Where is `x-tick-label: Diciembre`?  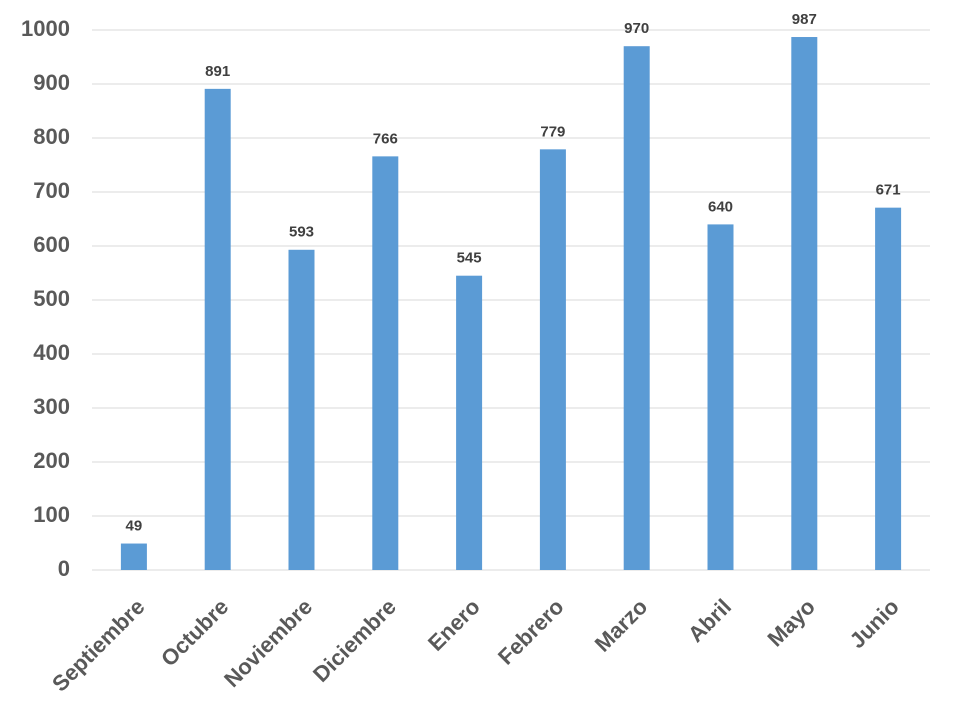 x-tick-label: Diciembre is located at coordinates (354, 640).